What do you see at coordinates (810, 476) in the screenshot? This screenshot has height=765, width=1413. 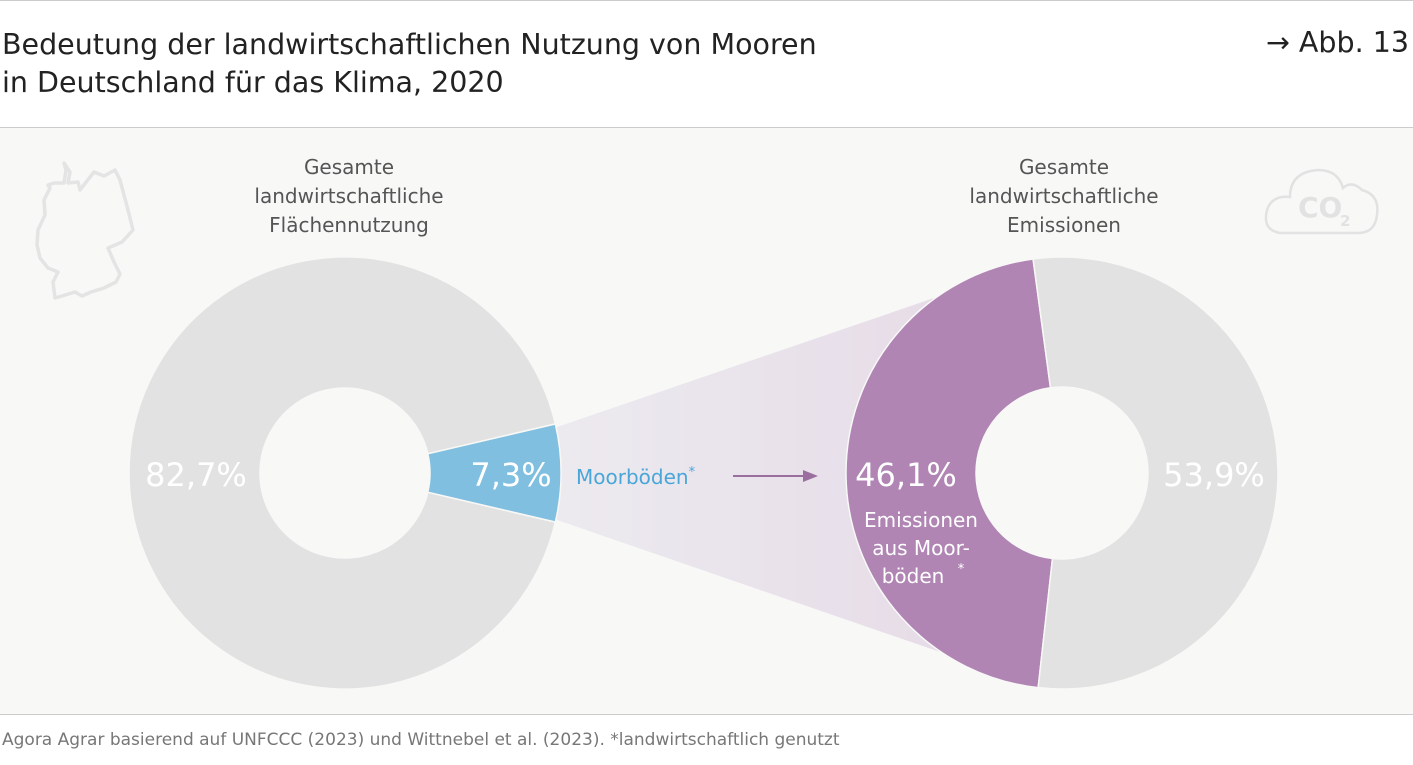 I see `arrow-head-icon` at bounding box center [810, 476].